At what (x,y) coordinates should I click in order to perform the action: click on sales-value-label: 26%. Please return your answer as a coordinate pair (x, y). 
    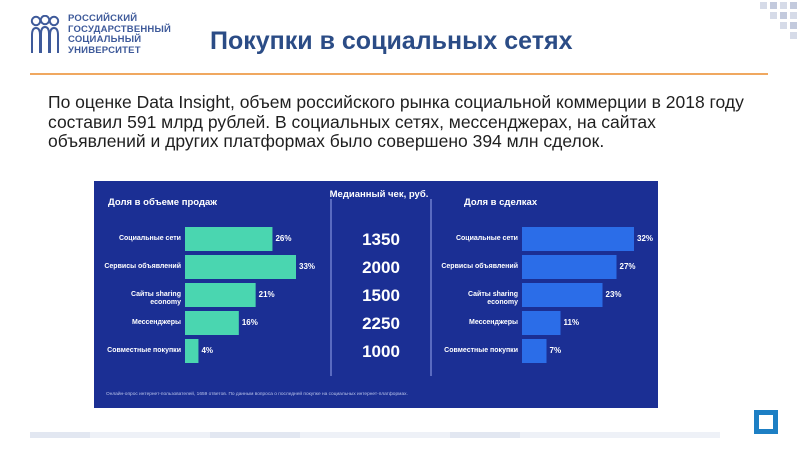
    Looking at the image, I should click on (283, 238).